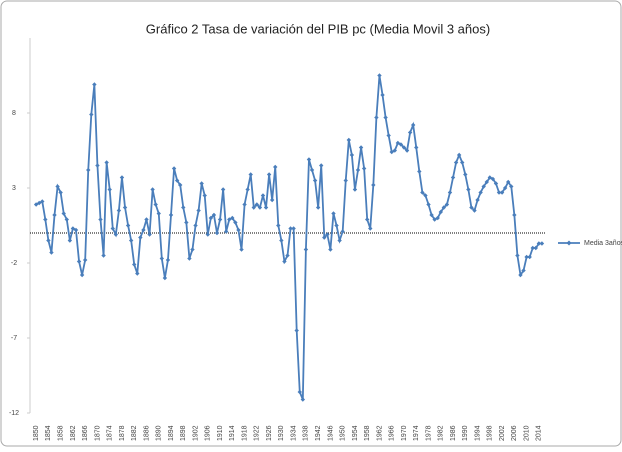  I want to click on x-tick-label: 1858, so click(60, 433).